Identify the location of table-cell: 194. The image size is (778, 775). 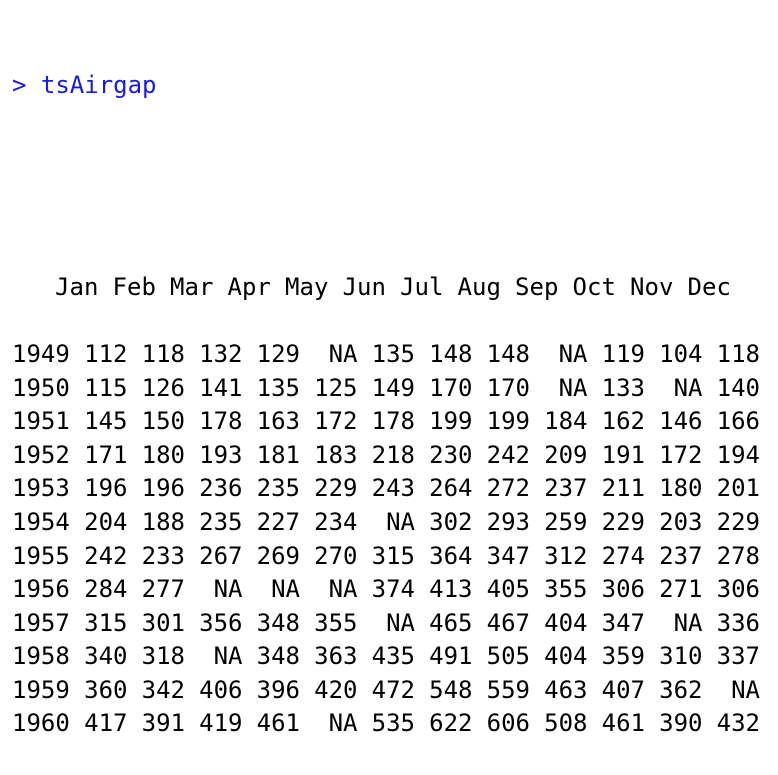
(738, 454).